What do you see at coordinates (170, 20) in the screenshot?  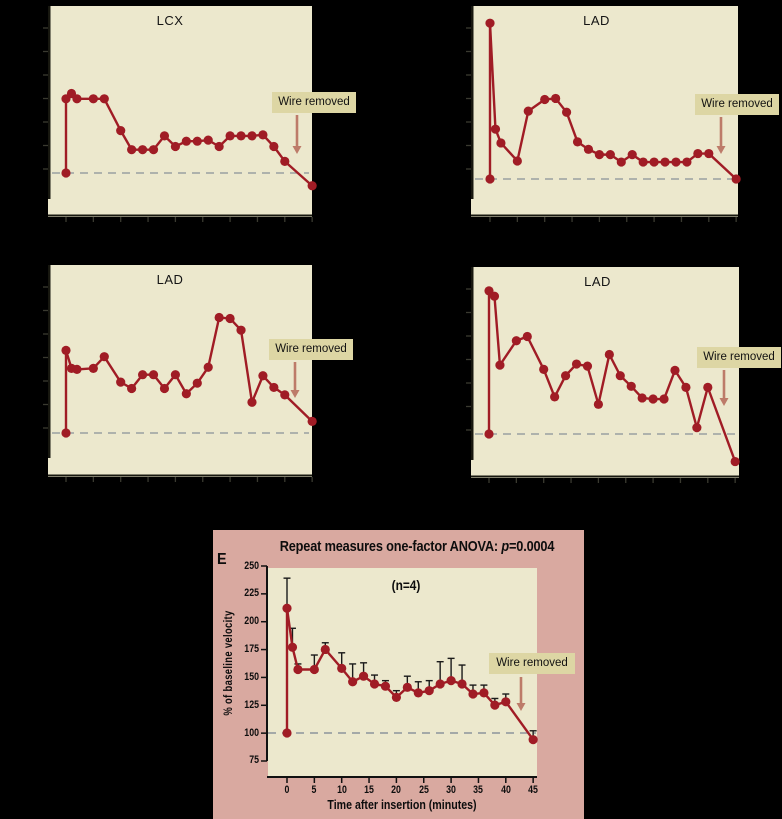 I see `panel-title-lcx: LCX` at bounding box center [170, 20].